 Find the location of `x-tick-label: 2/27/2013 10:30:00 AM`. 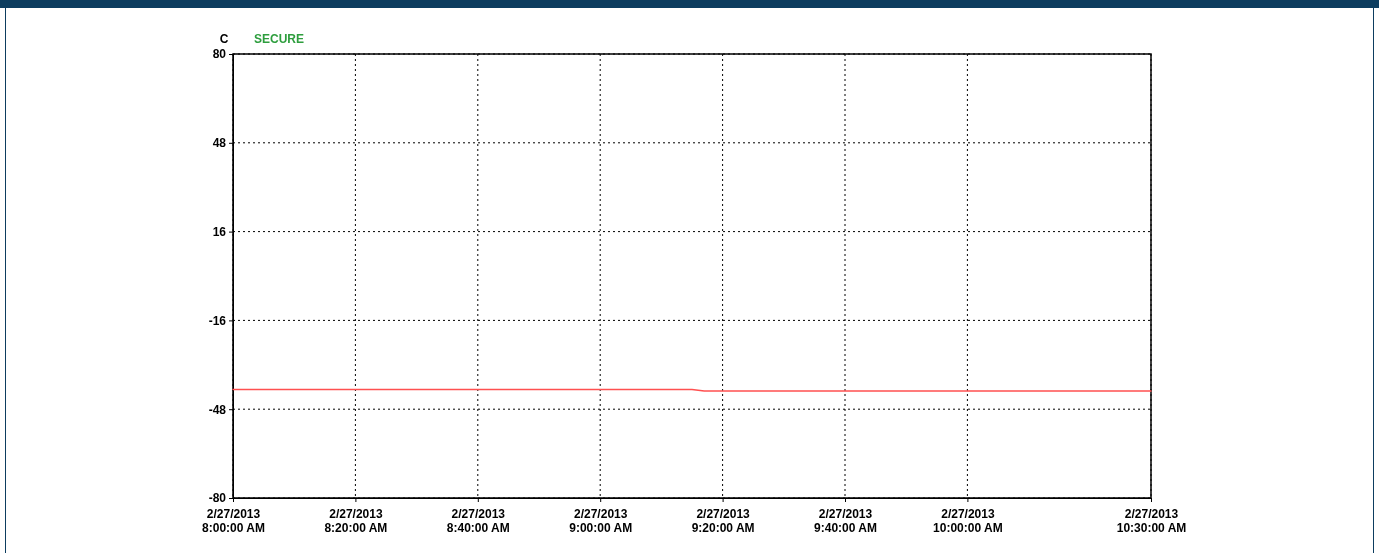

x-tick-label: 2/27/2013 10:30:00 AM is located at coordinates (1151, 521).